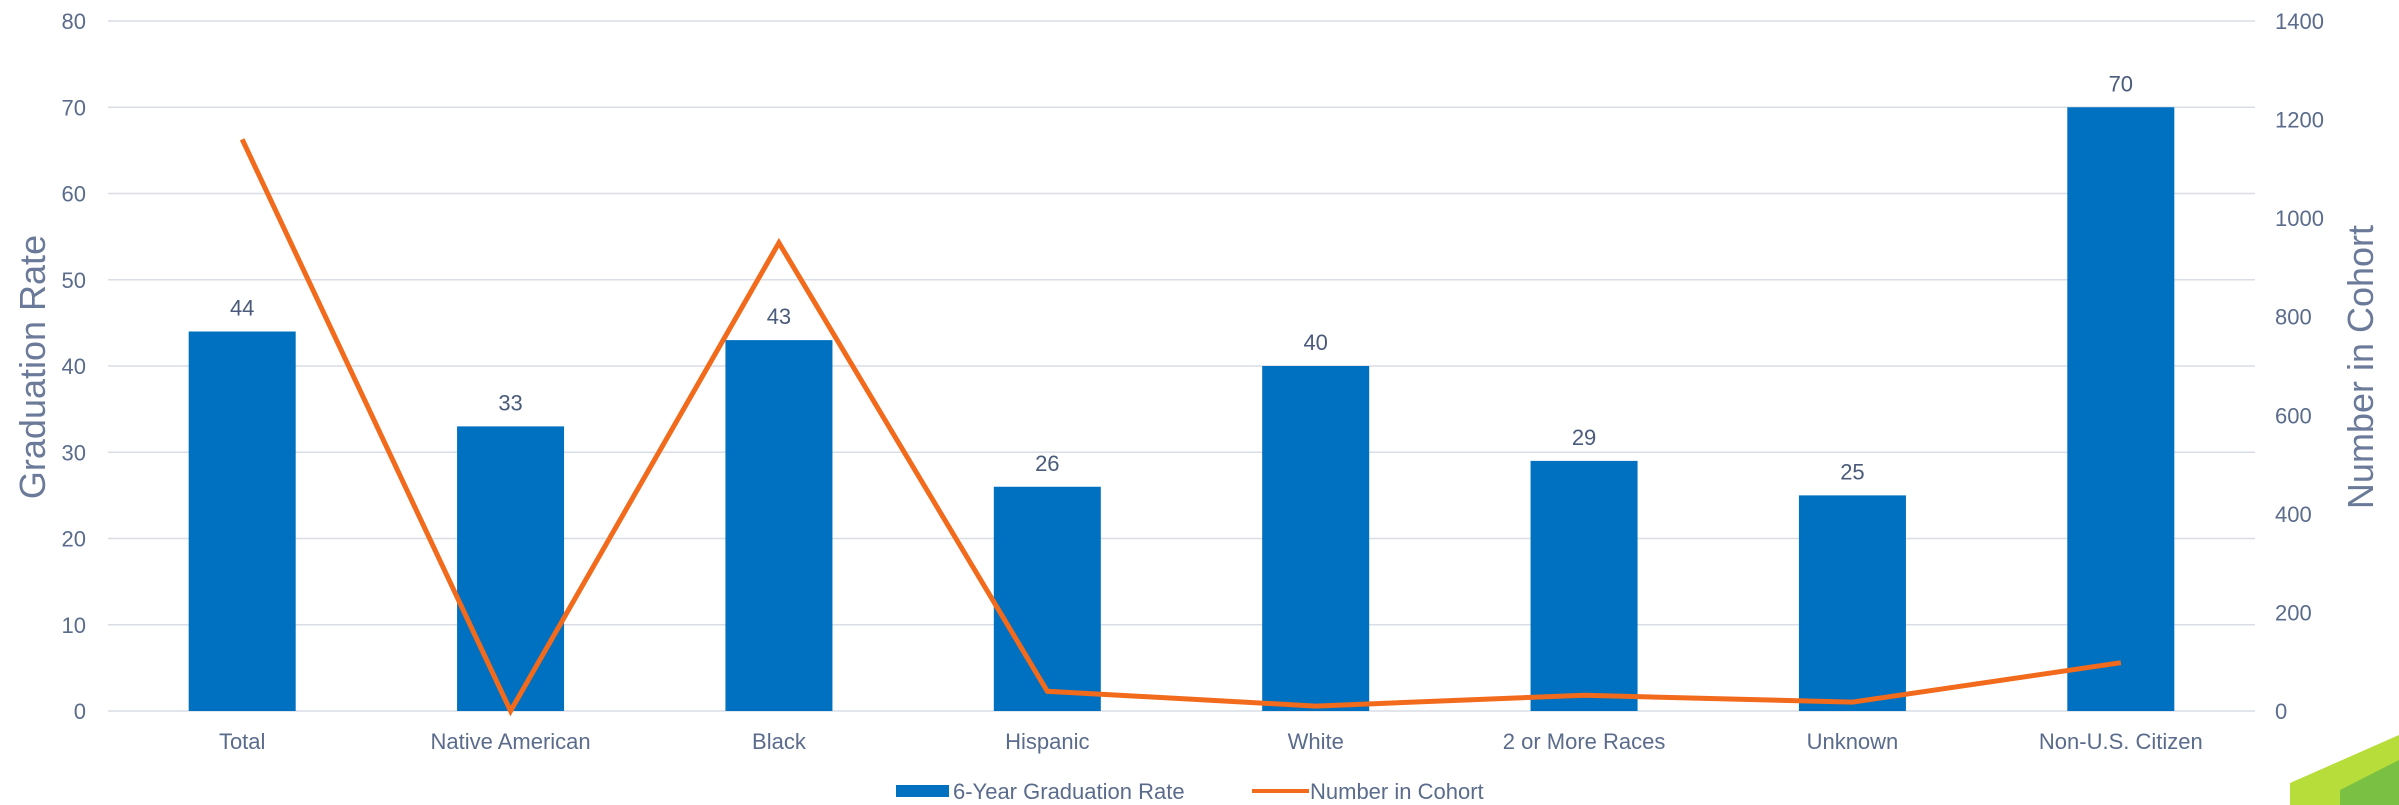 This screenshot has width=2399, height=805. Describe the element at coordinates (1852, 471) in the screenshot. I see `bar-data-label: 25` at that location.